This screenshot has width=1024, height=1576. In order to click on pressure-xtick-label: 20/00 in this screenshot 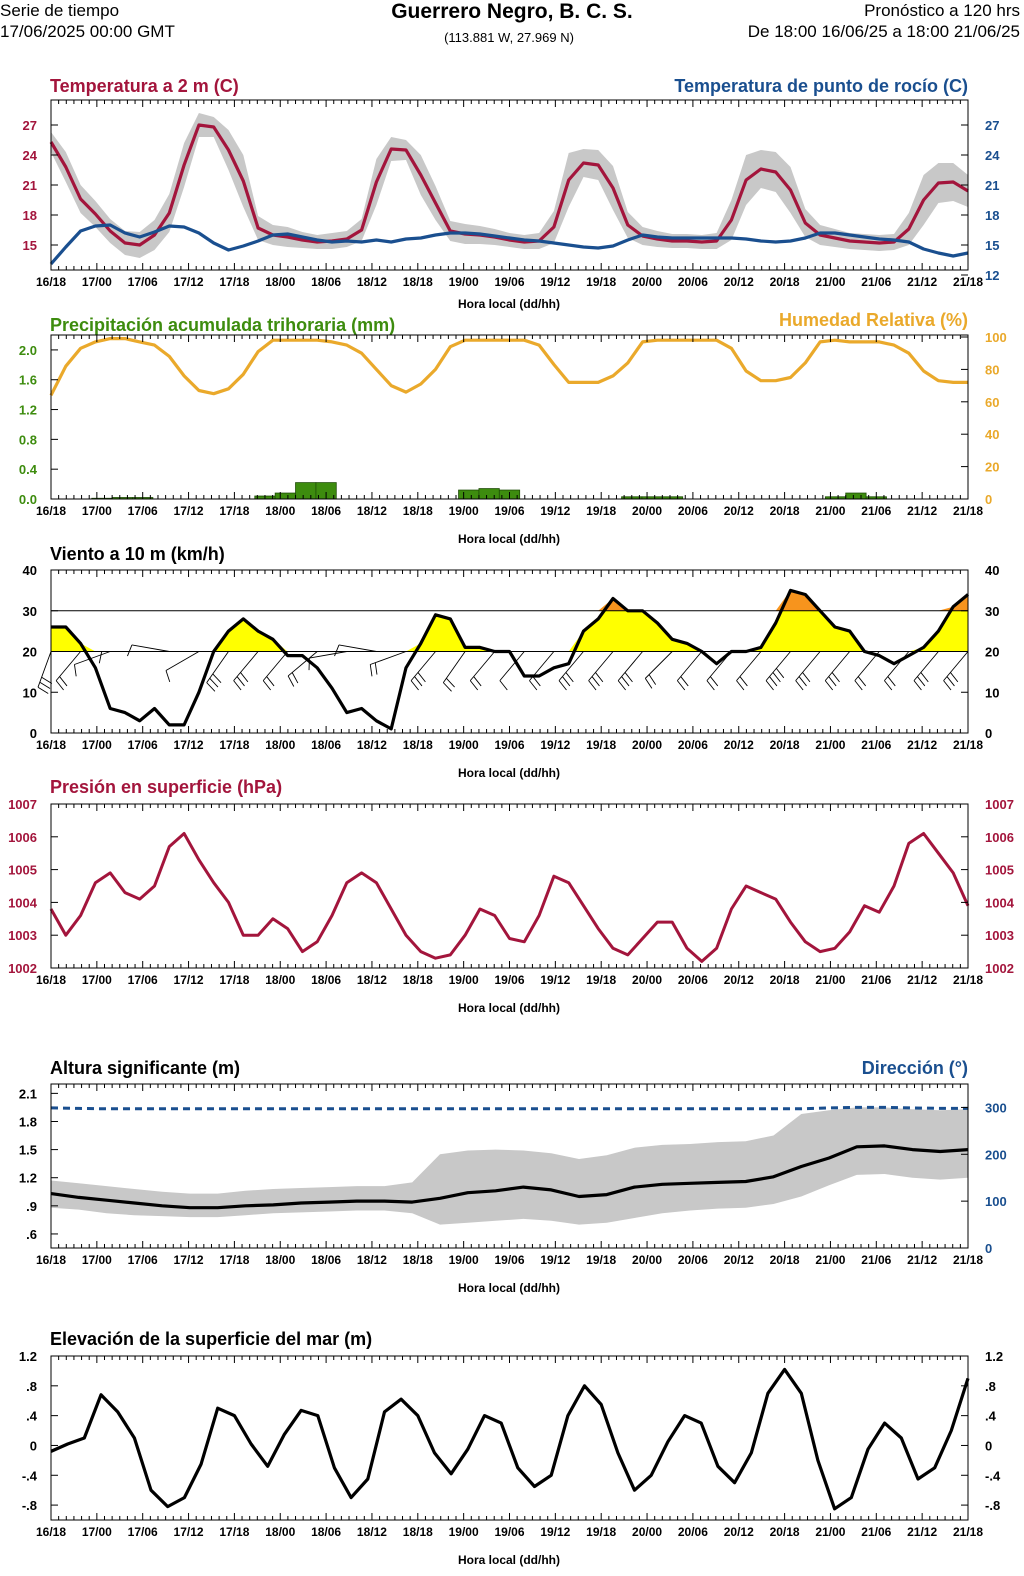, I will do `click(647, 980)`.